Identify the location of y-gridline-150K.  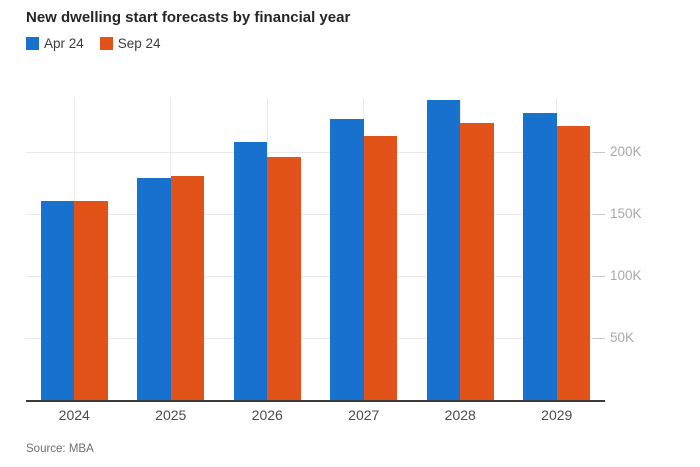
(315, 215).